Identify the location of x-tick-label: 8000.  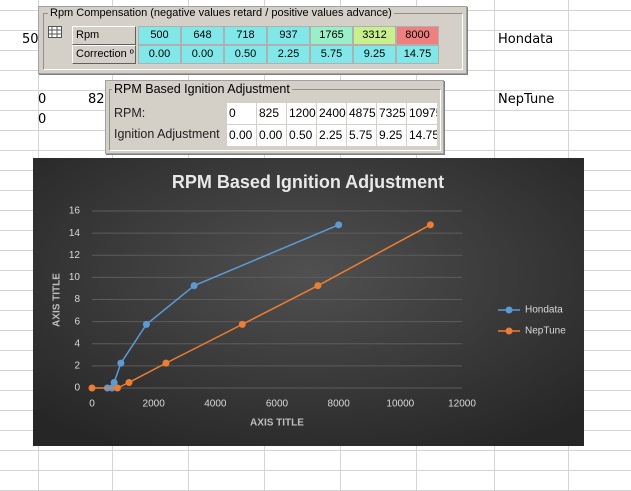
(339, 404).